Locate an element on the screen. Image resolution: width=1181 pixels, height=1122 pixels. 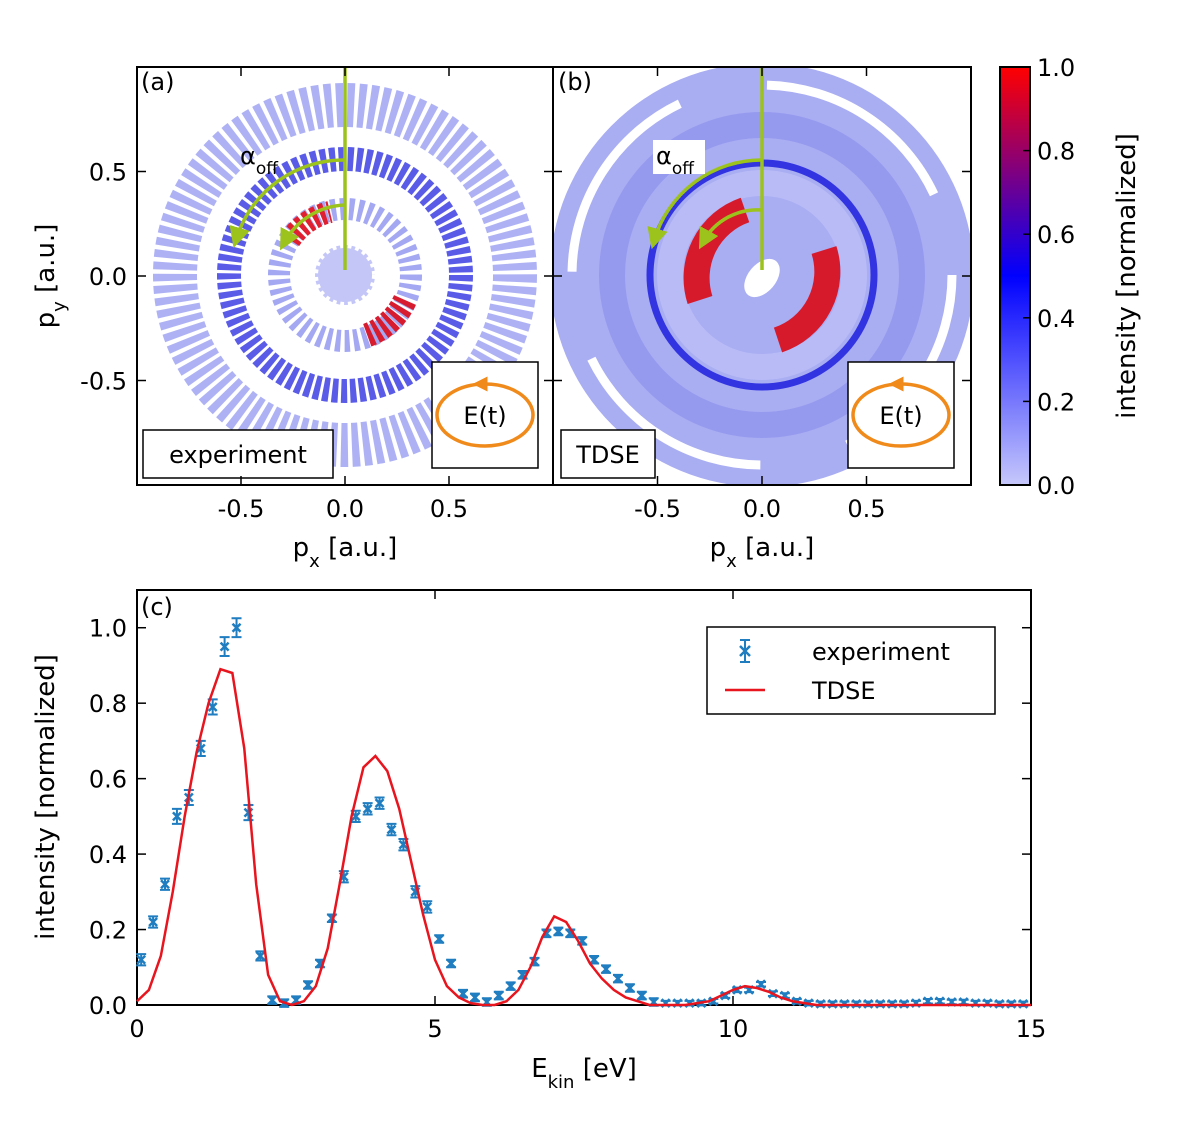
field-box is located at coordinates (485, 415).